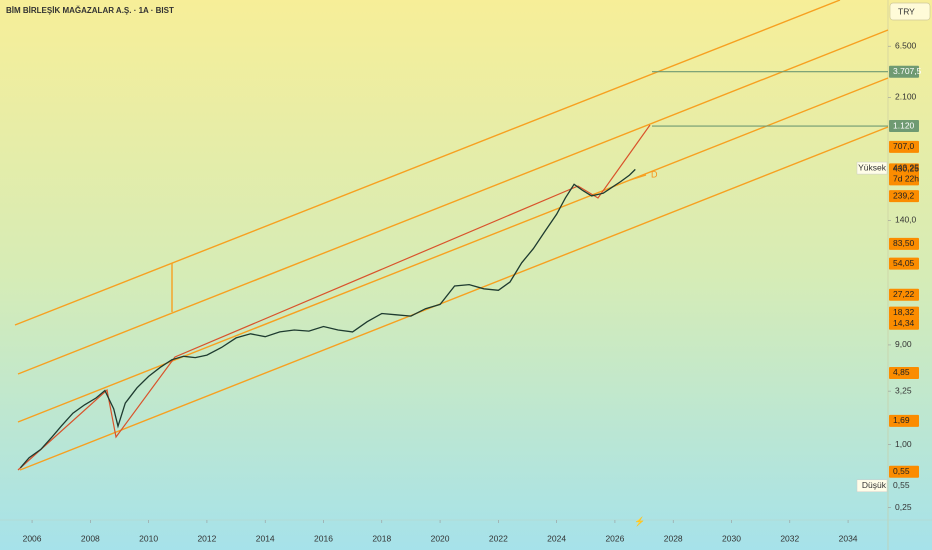 This screenshot has height=550, width=932. What do you see at coordinates (903, 507) in the screenshot?
I see `y-tick-label: 0,25` at bounding box center [903, 507].